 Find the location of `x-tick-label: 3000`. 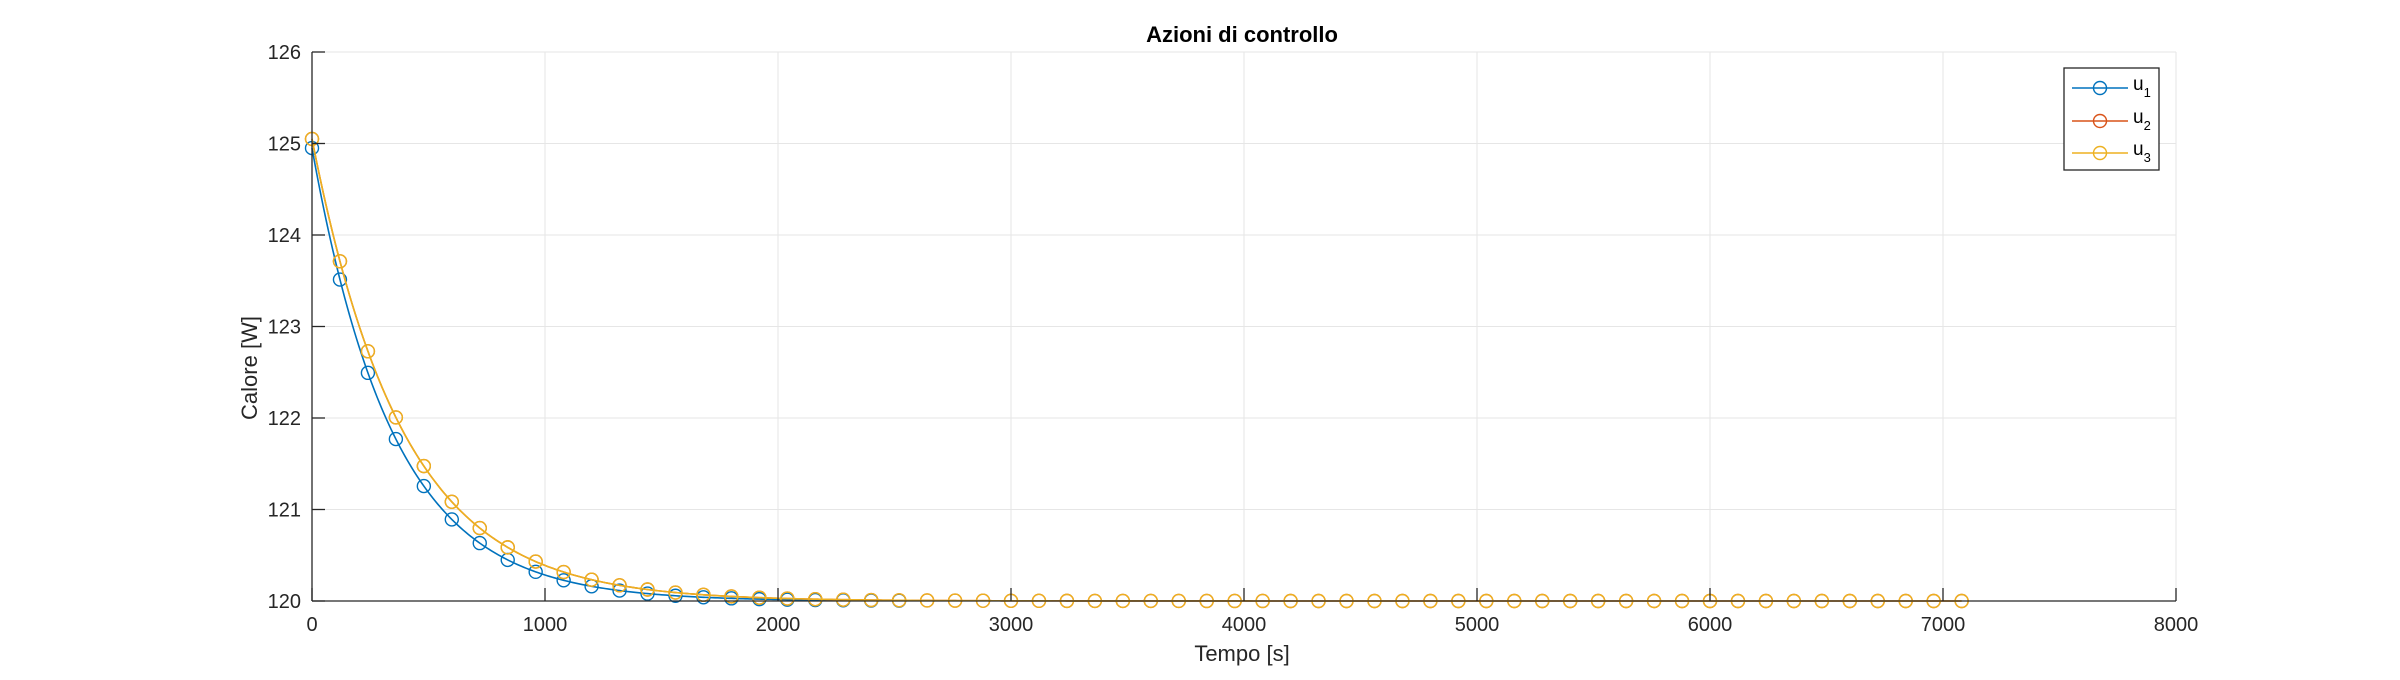

x-tick-label: 3000 is located at coordinates (1011, 625).